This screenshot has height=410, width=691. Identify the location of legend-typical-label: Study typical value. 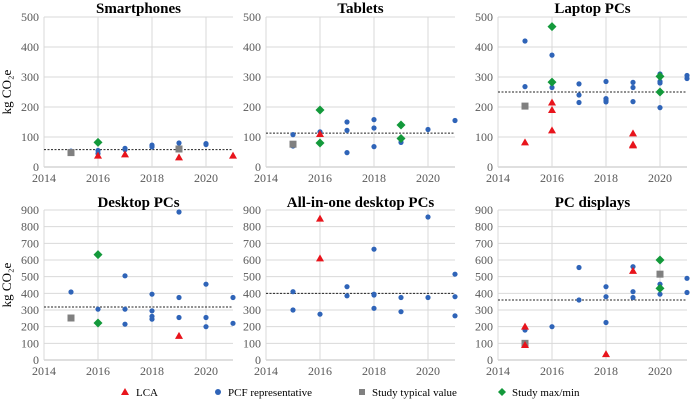
(414, 393).